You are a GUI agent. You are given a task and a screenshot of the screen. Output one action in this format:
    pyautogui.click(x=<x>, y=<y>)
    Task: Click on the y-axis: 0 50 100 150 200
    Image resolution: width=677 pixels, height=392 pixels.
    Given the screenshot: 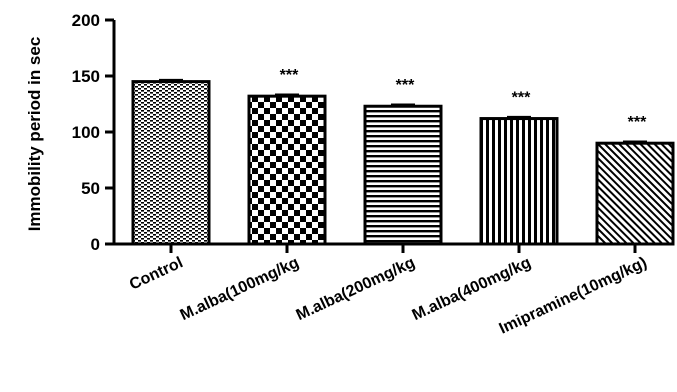 What is the action you would take?
    pyautogui.click(x=93, y=132)
    